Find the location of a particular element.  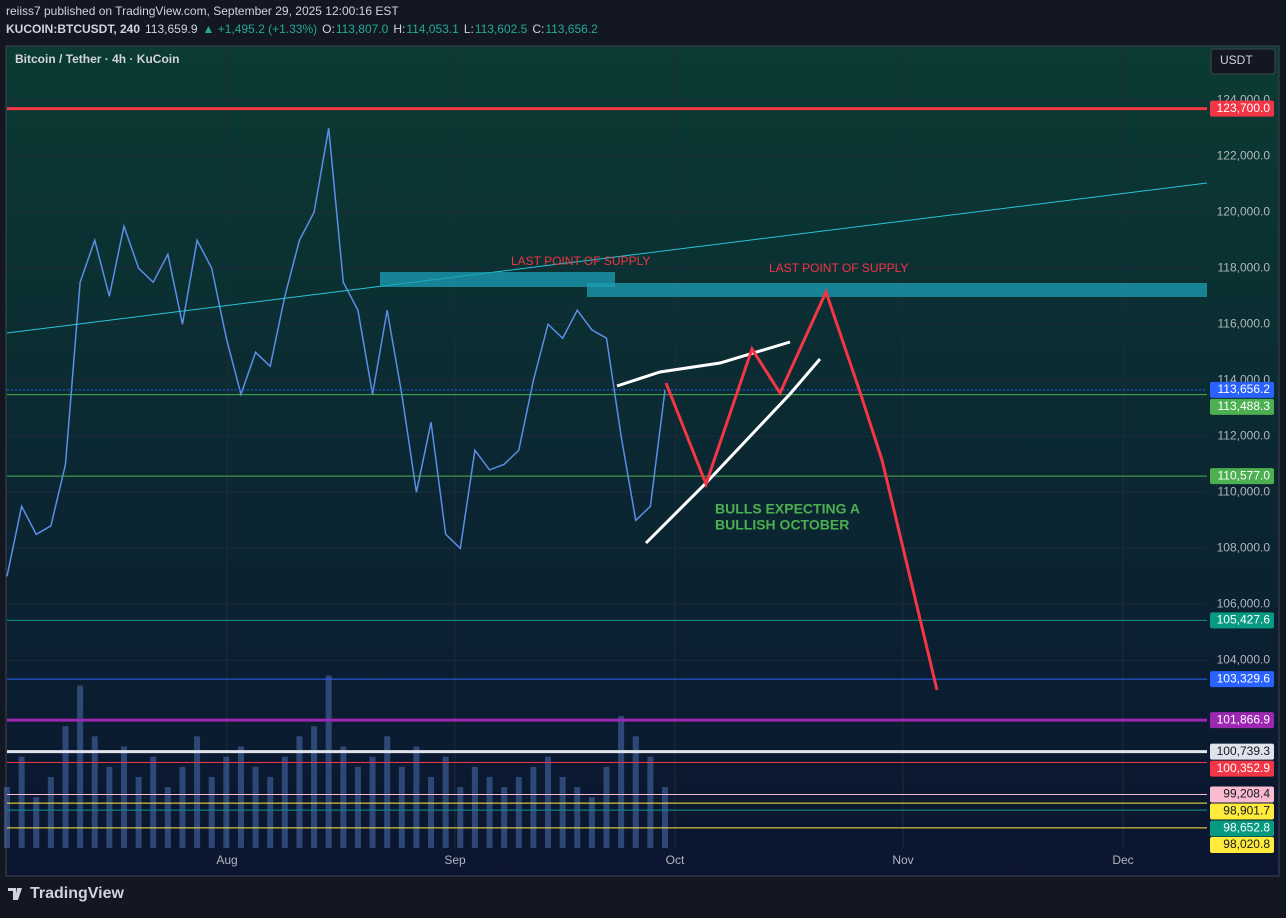

y-tick-label: 118,000.0 is located at coordinates (1244, 267).